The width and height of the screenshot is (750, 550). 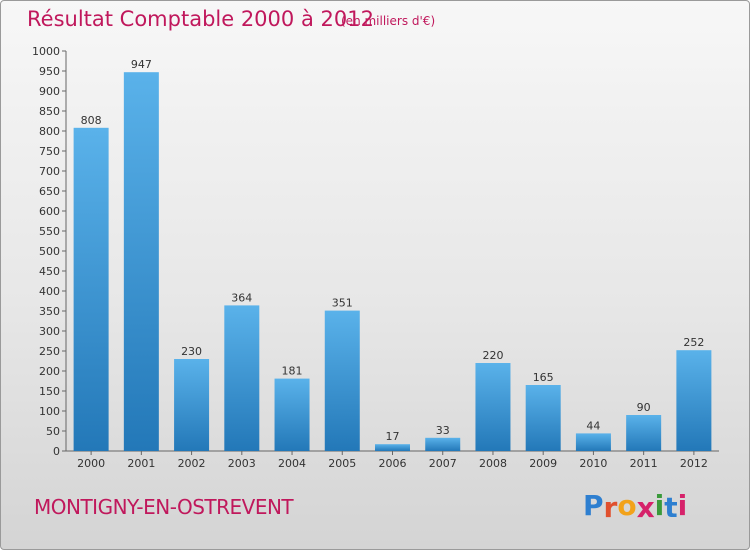 What do you see at coordinates (49, 91) in the screenshot?
I see `y-tick-label: 900` at bounding box center [49, 91].